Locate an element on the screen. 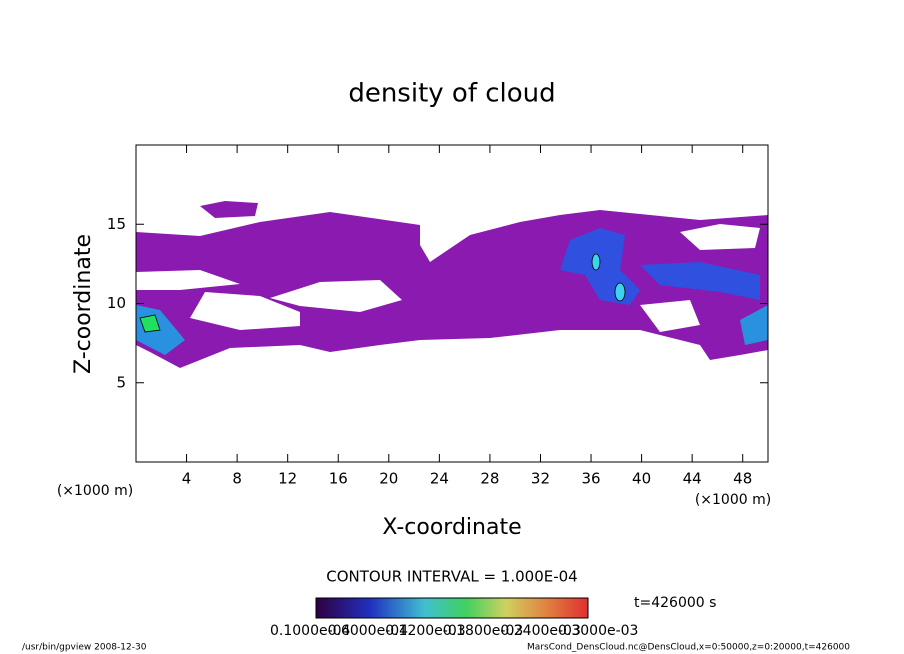 This screenshot has width=904, height=654. x-tick-label: 44 is located at coordinates (692, 479).